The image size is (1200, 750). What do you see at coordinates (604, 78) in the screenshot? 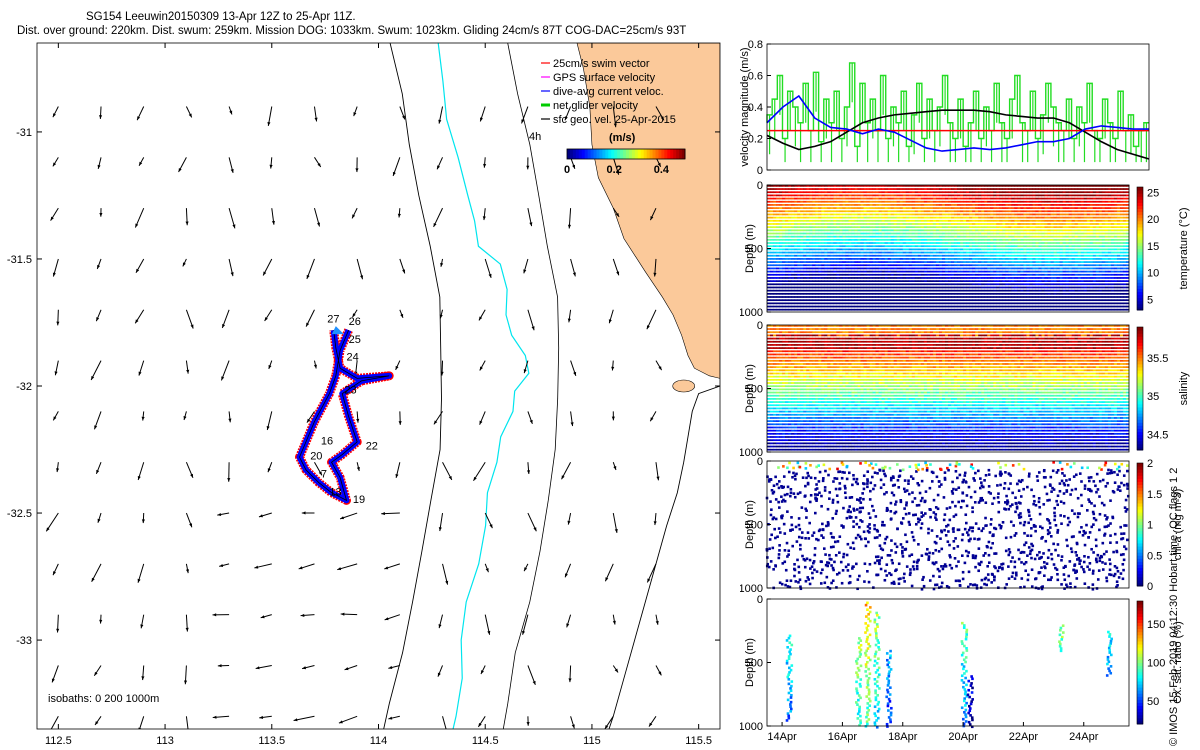
I see `legend-entry: GPS surface velocity` at bounding box center [604, 78].